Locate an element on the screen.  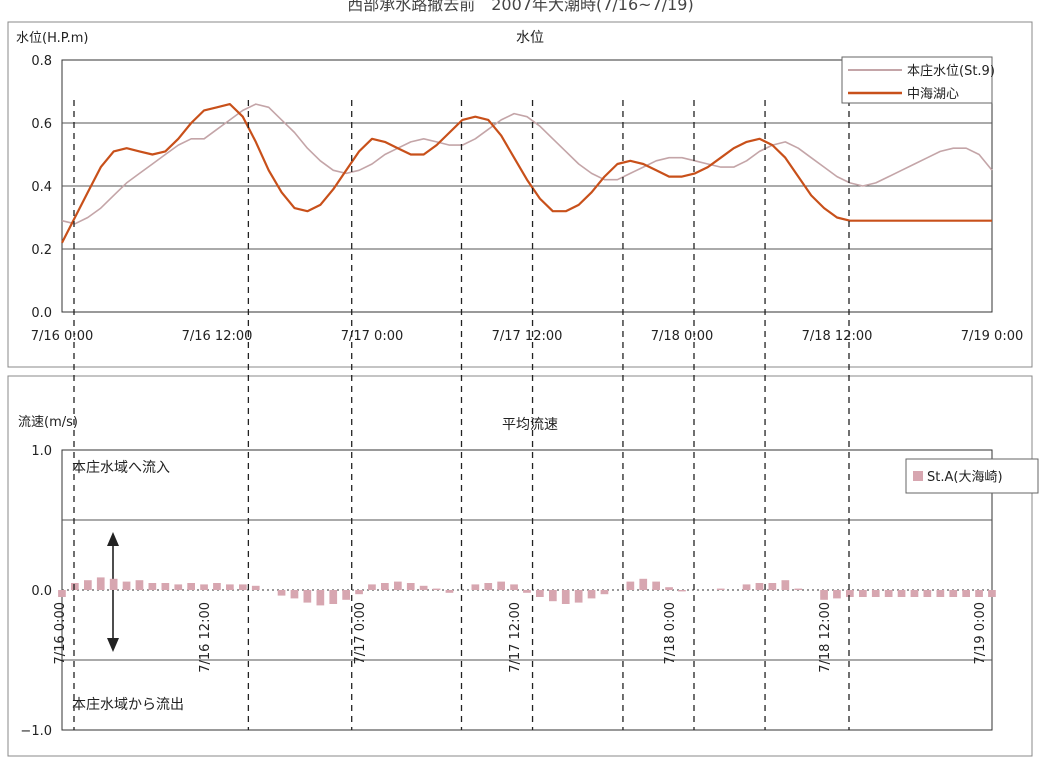
upper-y-tick-label: 0.0 is located at coordinates (41, 313).